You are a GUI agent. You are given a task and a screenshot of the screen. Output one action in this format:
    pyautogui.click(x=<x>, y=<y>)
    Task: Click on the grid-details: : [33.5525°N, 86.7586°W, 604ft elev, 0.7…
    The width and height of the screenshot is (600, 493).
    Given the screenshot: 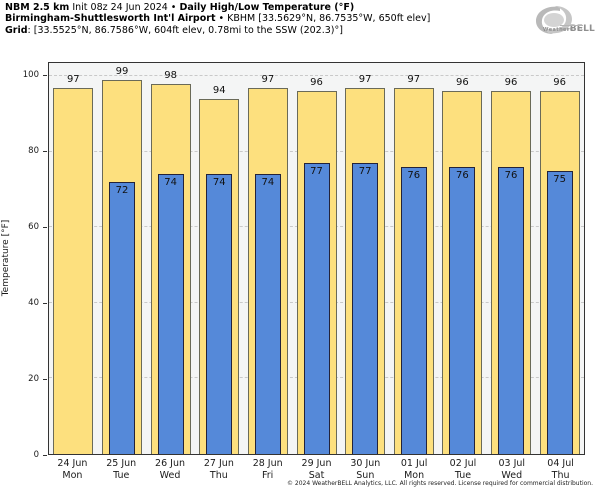 What is the action you would take?
    pyautogui.click(x=185, y=30)
    